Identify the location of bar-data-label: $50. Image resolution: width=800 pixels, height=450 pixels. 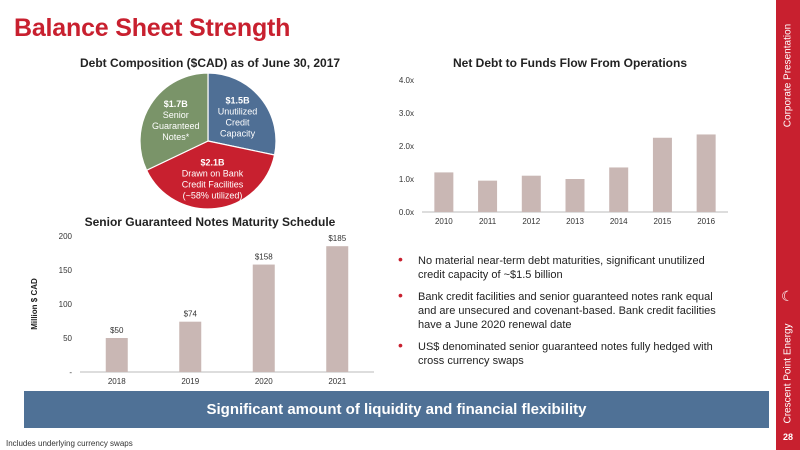
(117, 330).